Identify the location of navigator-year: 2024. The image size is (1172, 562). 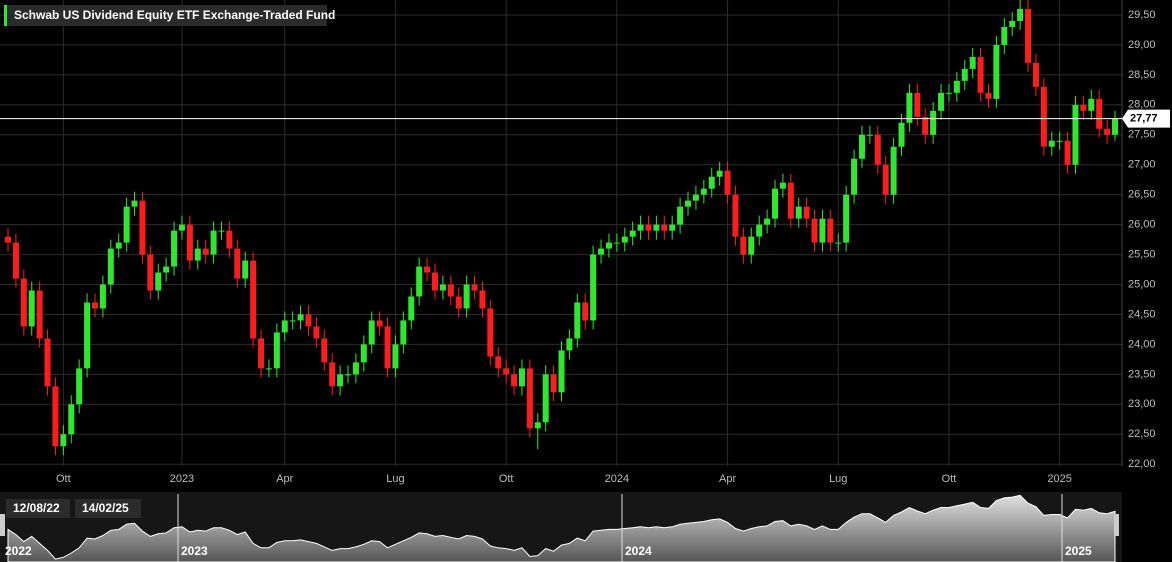
(638, 551).